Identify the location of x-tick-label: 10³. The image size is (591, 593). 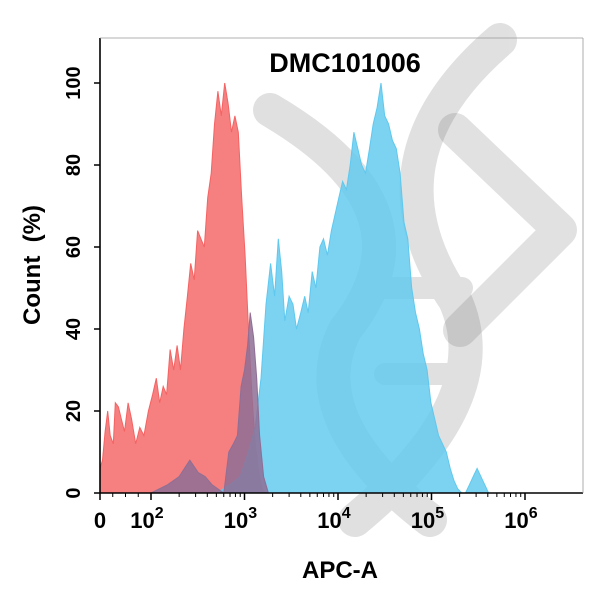
(240, 519).